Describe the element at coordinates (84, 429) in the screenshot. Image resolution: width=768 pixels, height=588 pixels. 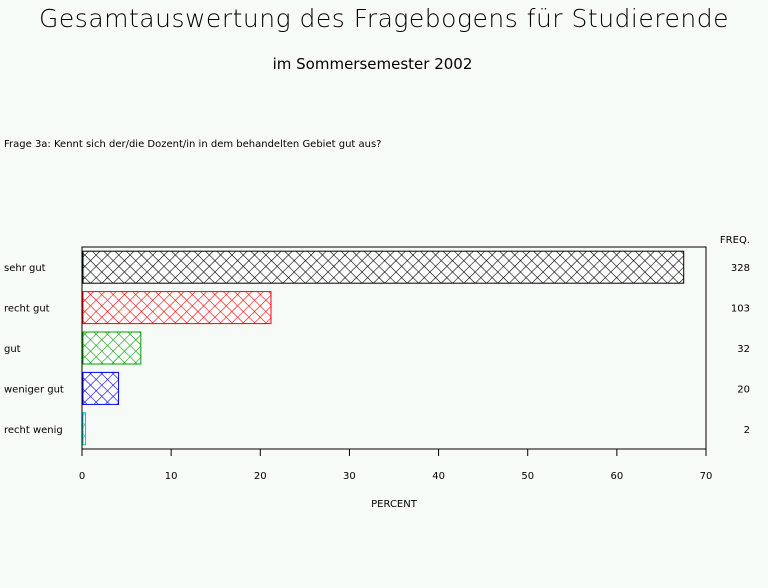
I see `bar-recht-wenig` at that location.